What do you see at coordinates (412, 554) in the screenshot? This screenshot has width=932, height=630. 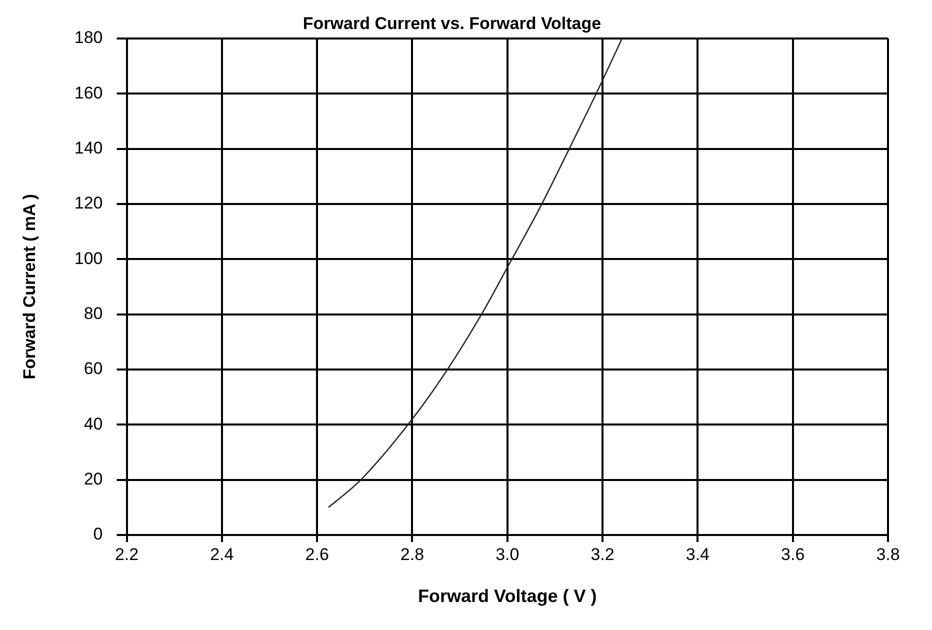 I see `x-tick-label: 2.8` at bounding box center [412, 554].